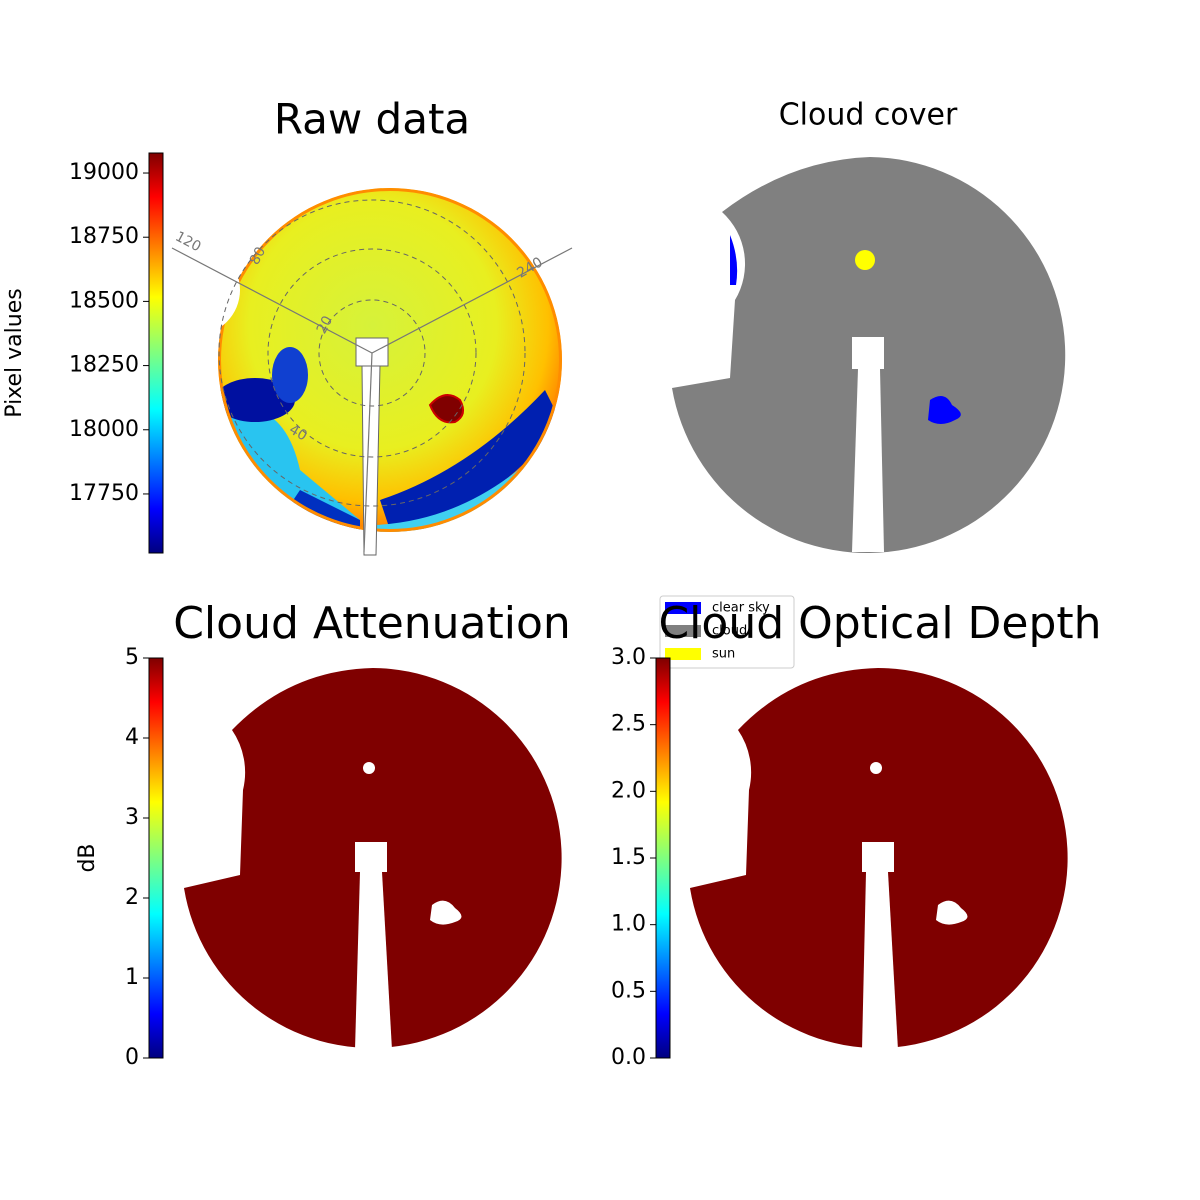 This screenshot has height=1200, width=1200. Describe the element at coordinates (325, 324) in the screenshot. I see `polar-label: 20` at that location.